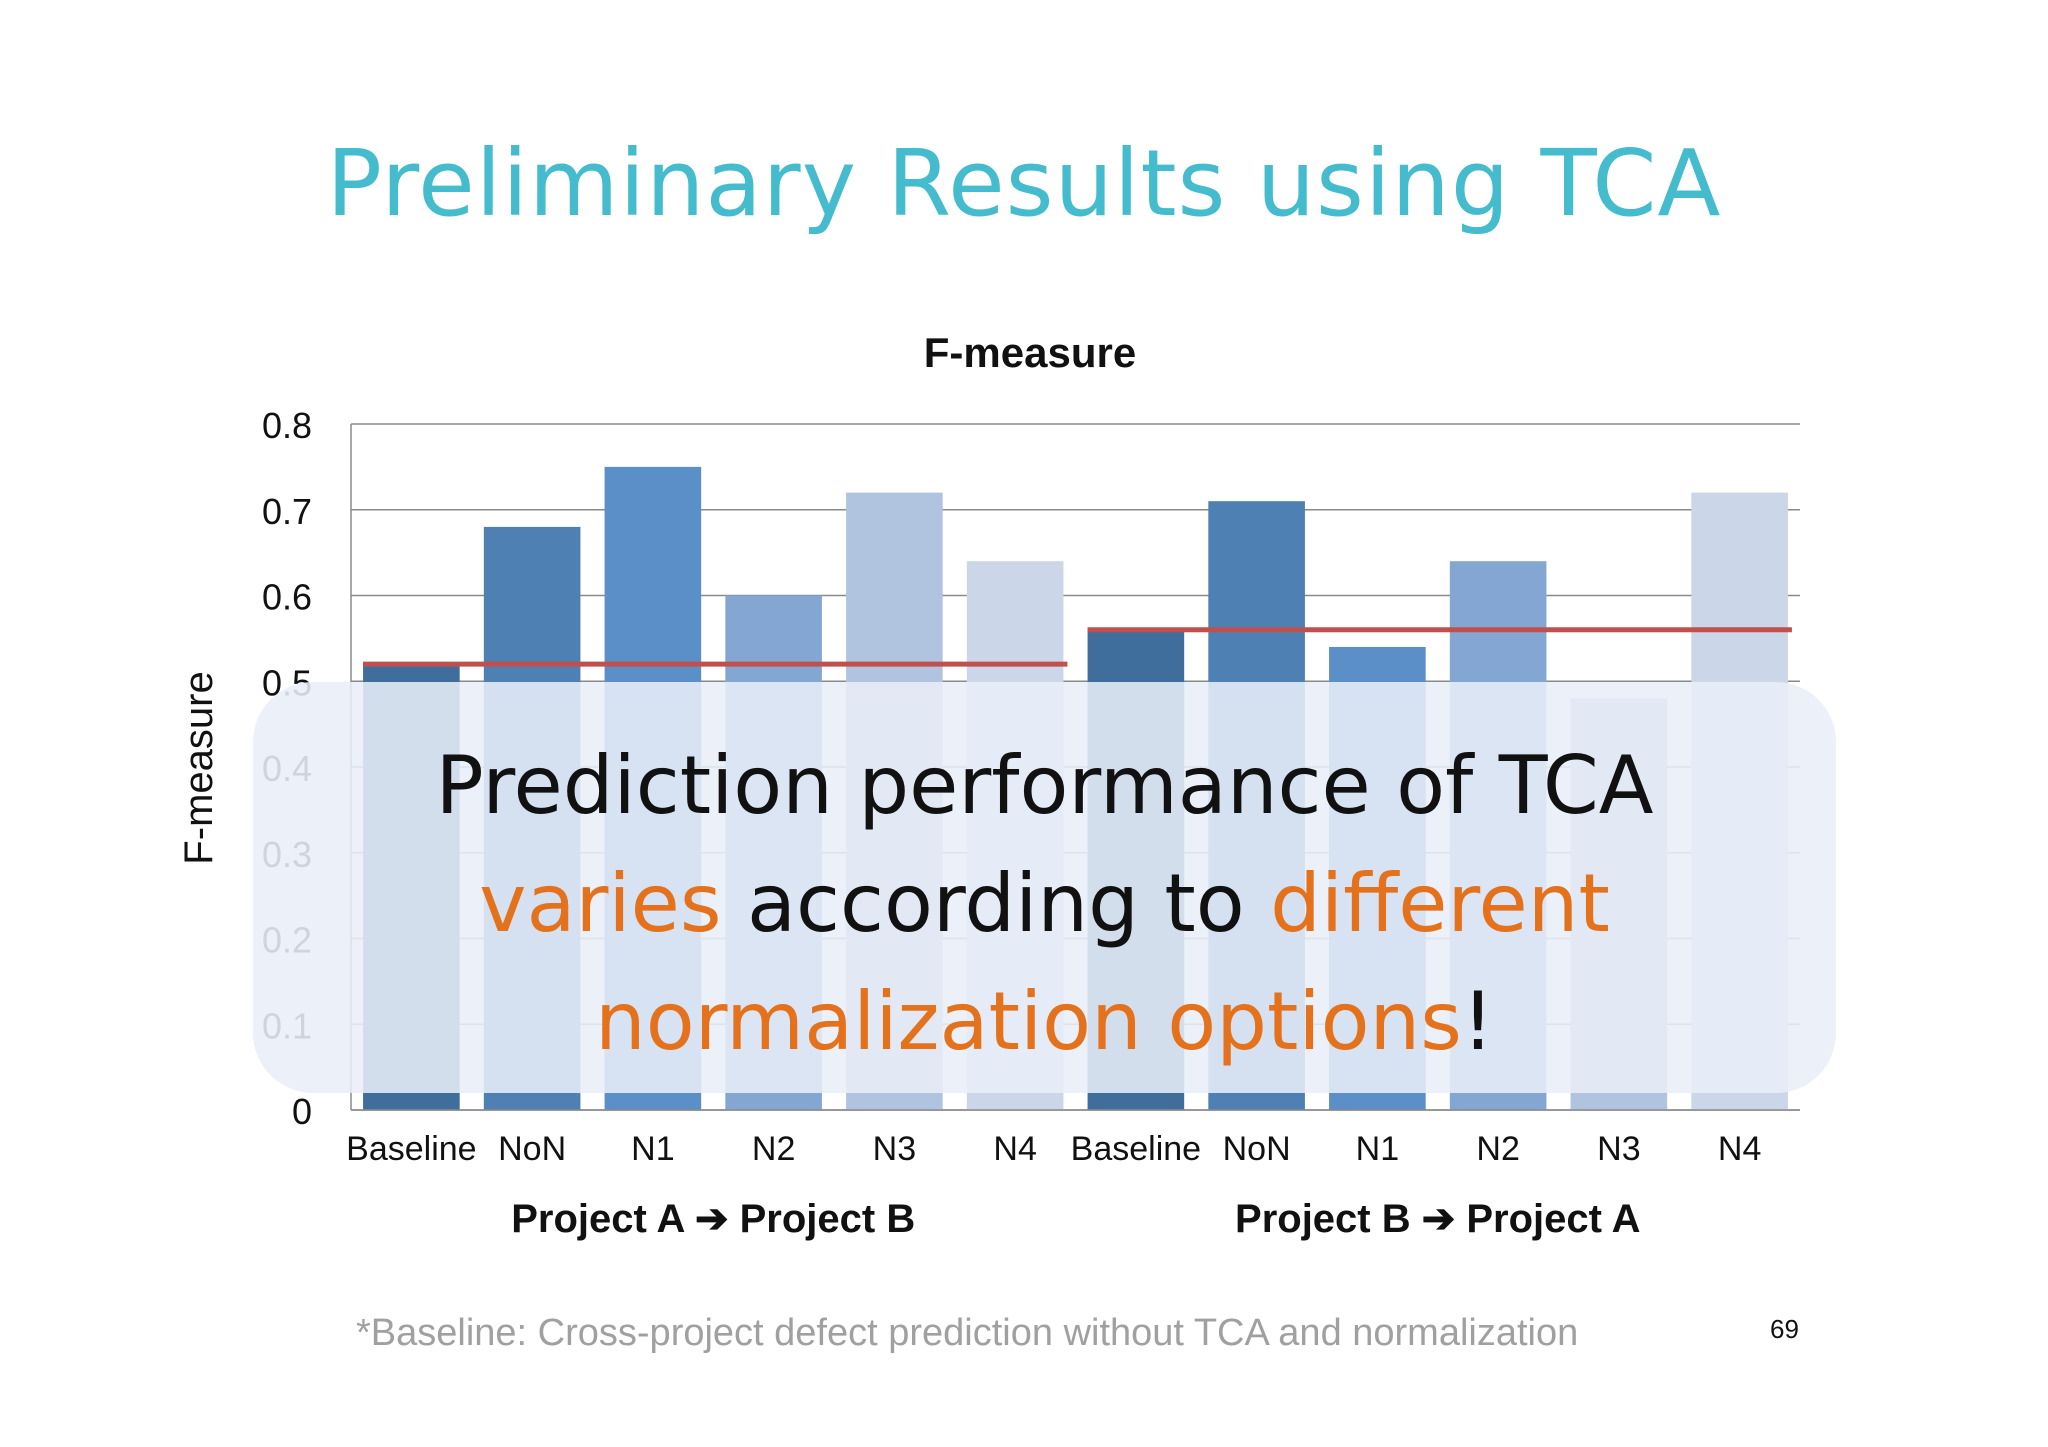 This screenshot has height=1447, width=2048. I want to click on y-tick-label: 0.6, so click(287, 597).